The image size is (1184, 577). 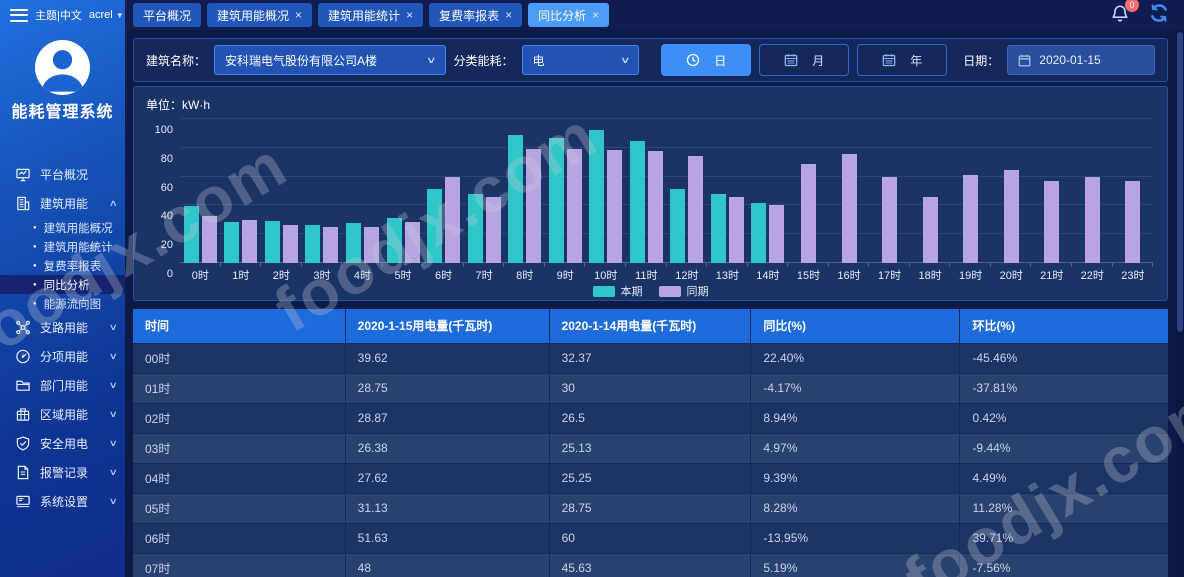 What do you see at coordinates (62, 385) in the screenshot?
I see `sidebar-item-4: 部门用能 ∨` at bounding box center [62, 385].